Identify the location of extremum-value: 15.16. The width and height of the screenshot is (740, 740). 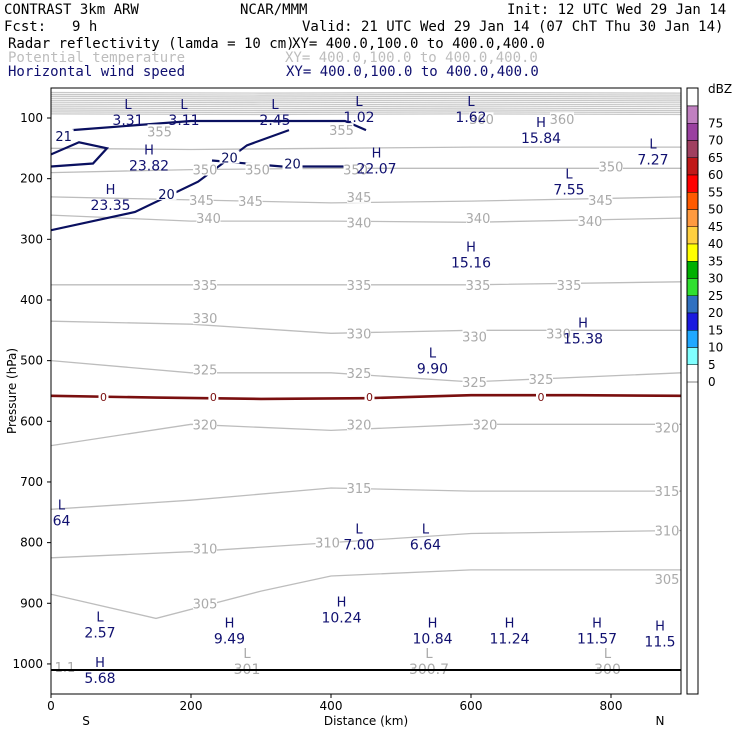
(471, 263).